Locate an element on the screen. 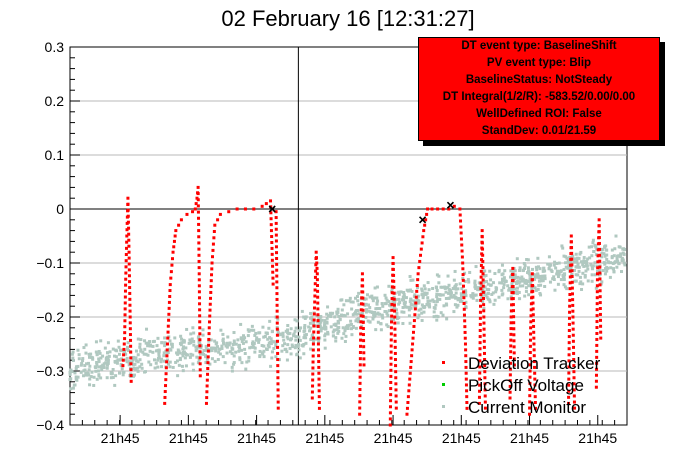 The height and width of the screenshot is (472, 696). x-tick-label: 21h45 is located at coordinates (461, 438).